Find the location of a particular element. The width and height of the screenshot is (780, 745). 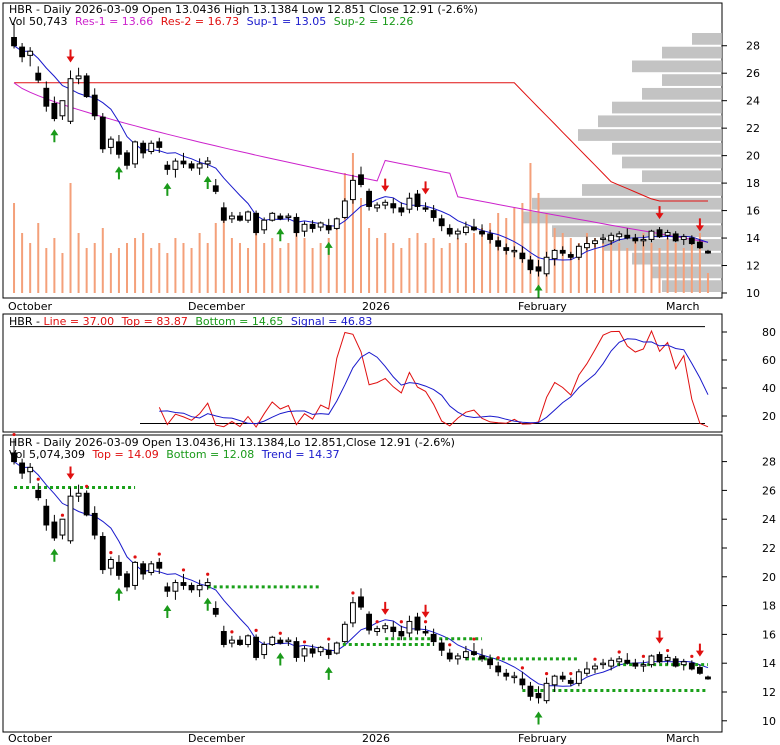

x-label-2026: 2026 is located at coordinates (376, 306).